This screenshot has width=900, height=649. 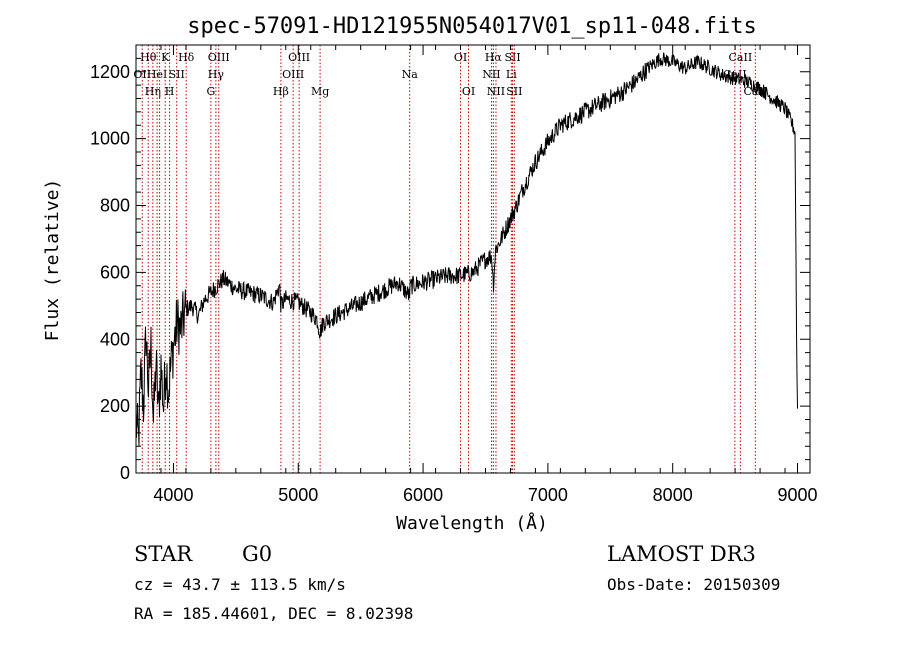 I want to click on y-tick-label: 400, so click(x=115, y=339).